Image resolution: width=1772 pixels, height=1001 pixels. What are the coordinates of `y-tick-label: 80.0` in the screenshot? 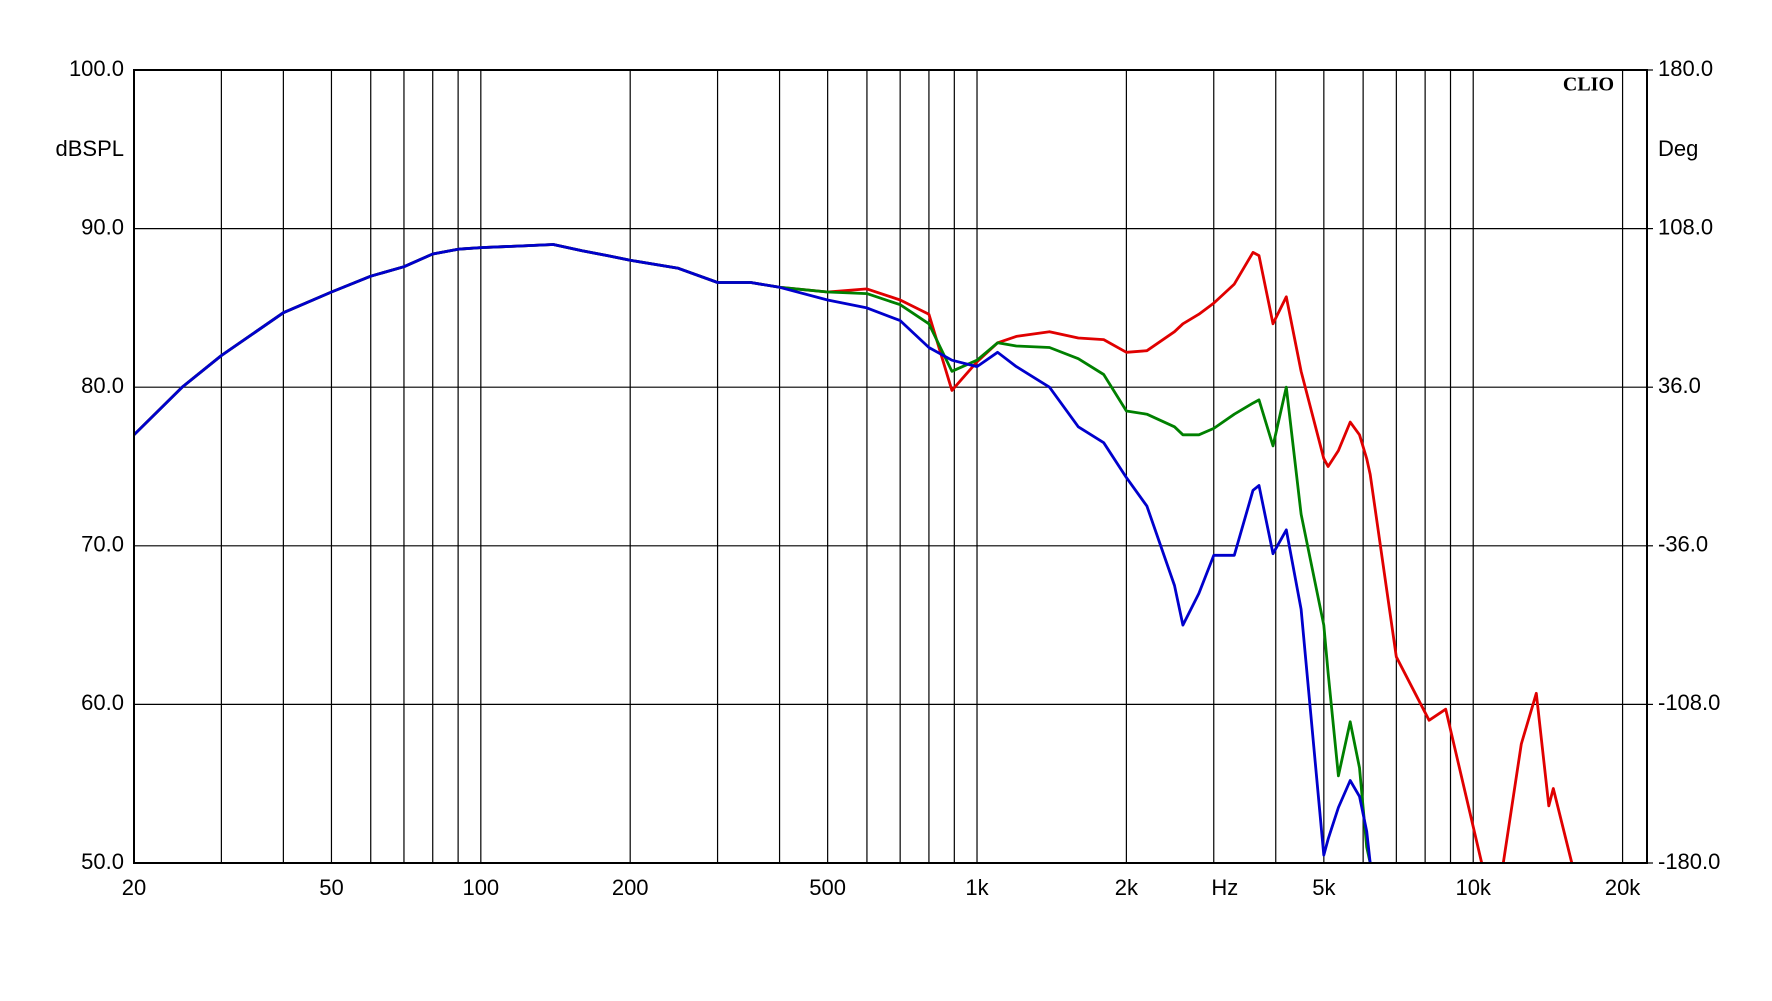 It's located at (102, 385).